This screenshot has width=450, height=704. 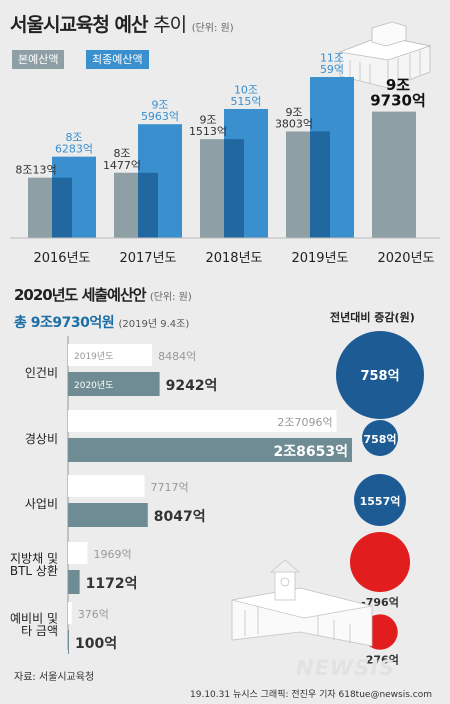 What do you see at coordinates (208, 126) in the screenshot?
I see `original-value-label: 9조 1513억` at bounding box center [208, 126].